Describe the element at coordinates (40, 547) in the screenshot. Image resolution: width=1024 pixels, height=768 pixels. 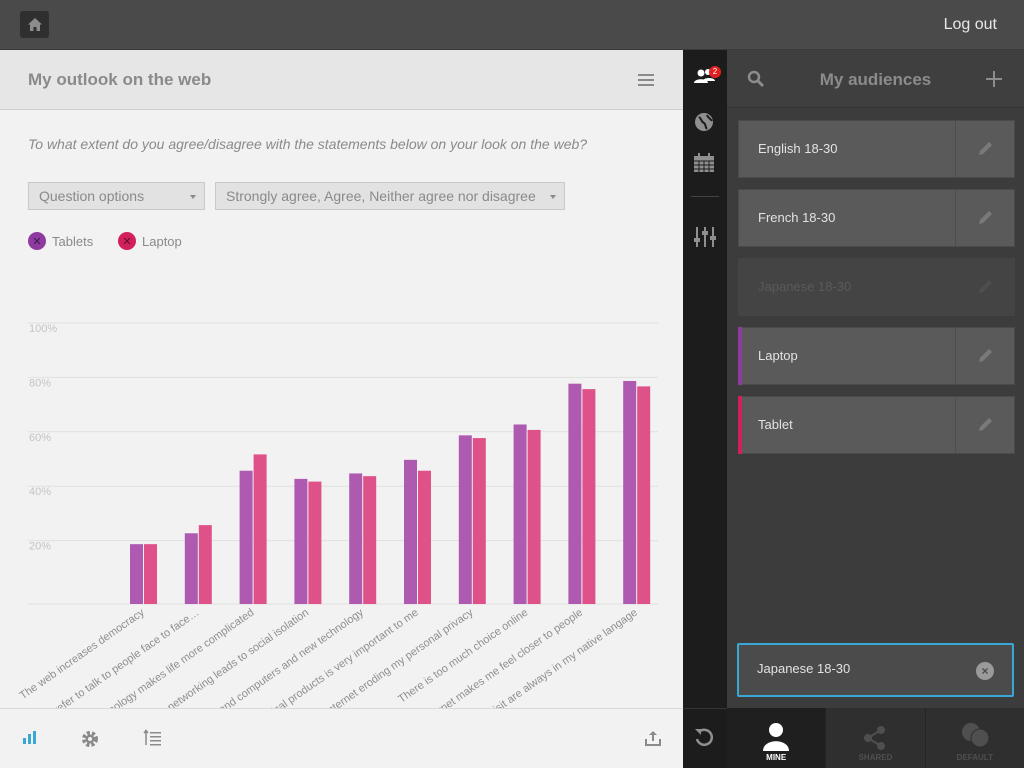
I see `y-tick-label: 20%` at that location.